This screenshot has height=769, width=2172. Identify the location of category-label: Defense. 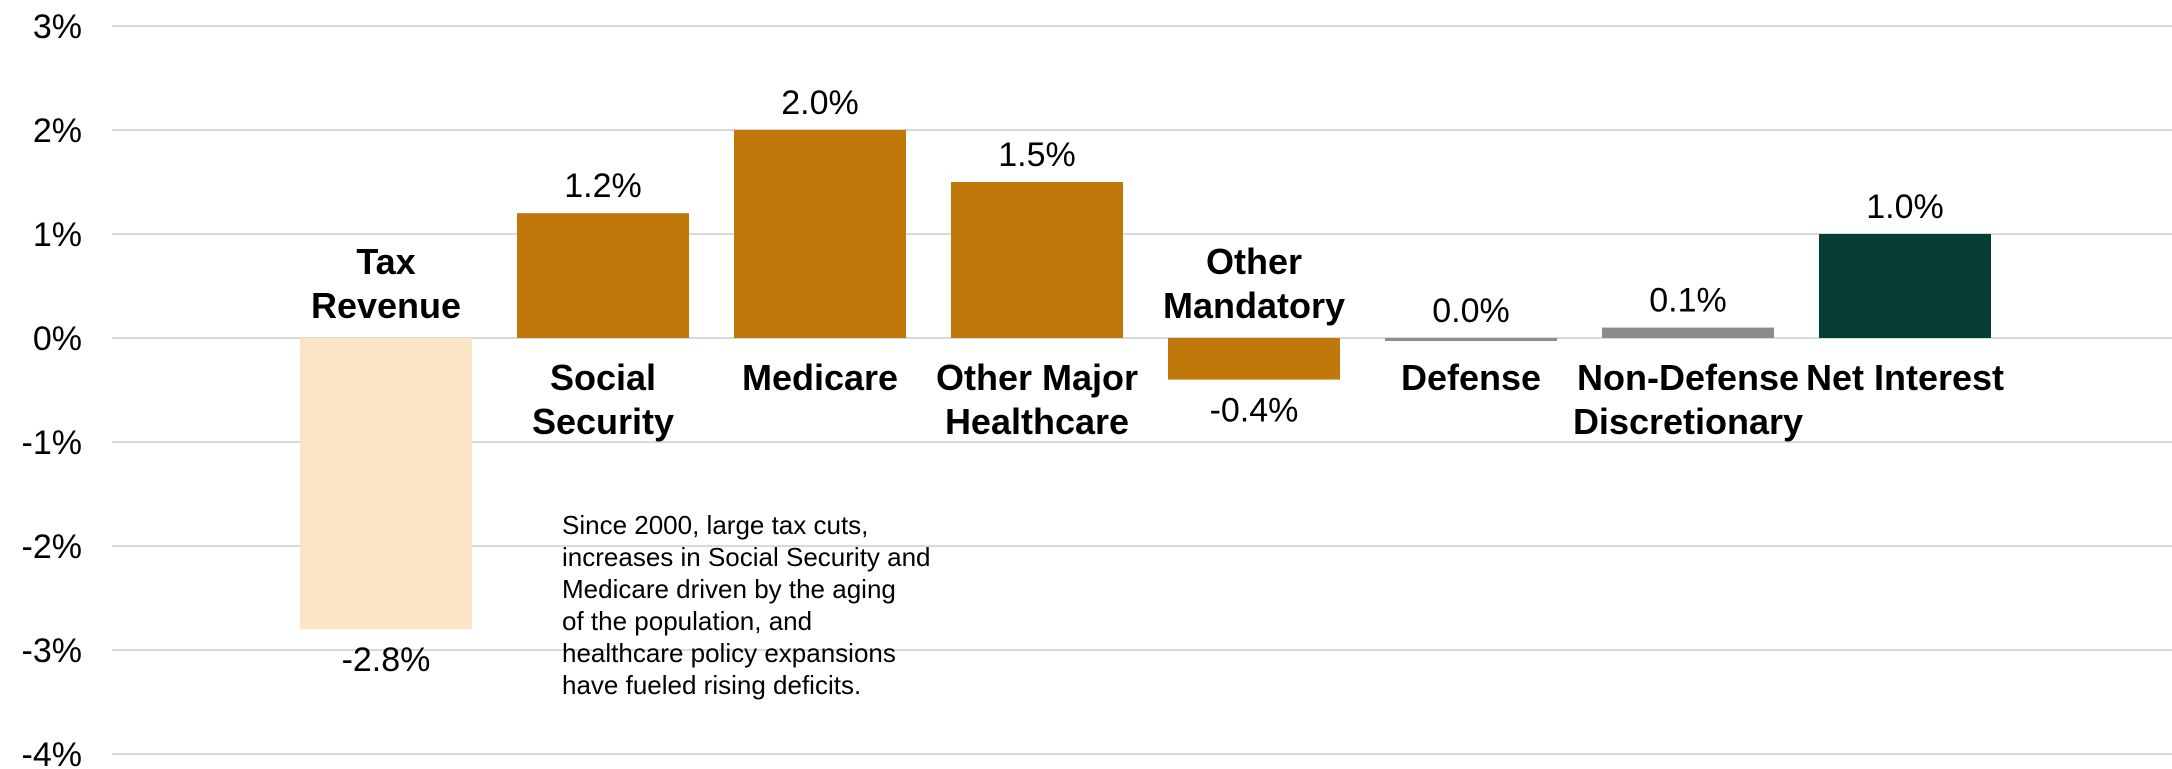
(1471, 377).